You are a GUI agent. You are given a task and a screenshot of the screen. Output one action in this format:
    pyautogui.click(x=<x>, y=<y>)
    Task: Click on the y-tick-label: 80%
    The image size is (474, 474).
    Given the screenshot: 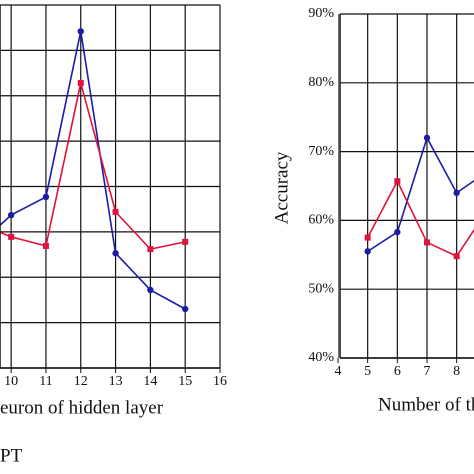 What is the action you would take?
    pyautogui.click(x=321, y=82)
    